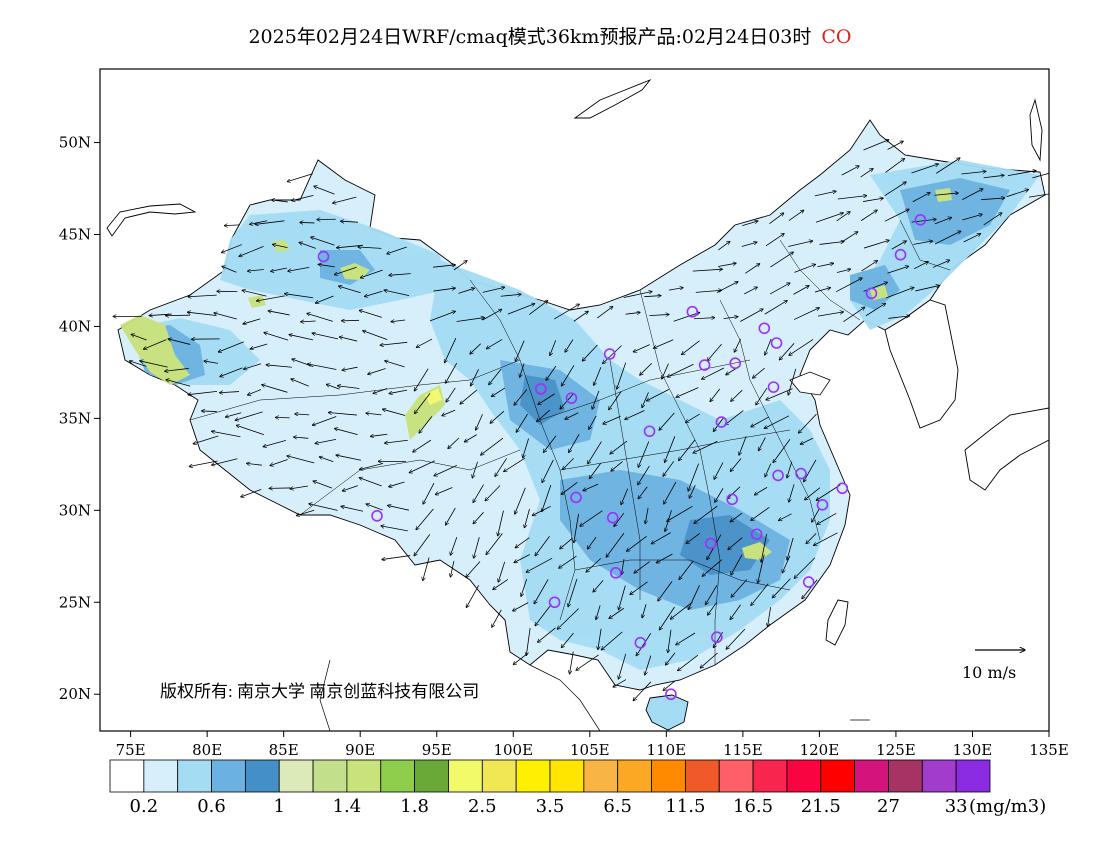 This screenshot has width=1100, height=850. I want to click on myanmar-outline, so click(325, 695).